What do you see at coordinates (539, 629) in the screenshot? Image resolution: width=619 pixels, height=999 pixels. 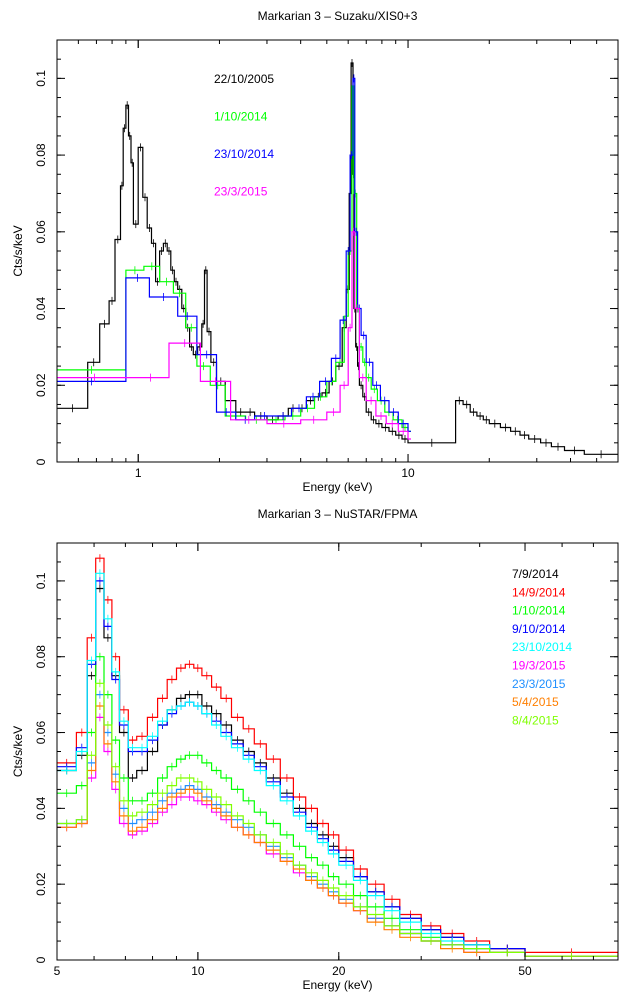 I see `legend-entry: 9/10/2014` at bounding box center [539, 629].